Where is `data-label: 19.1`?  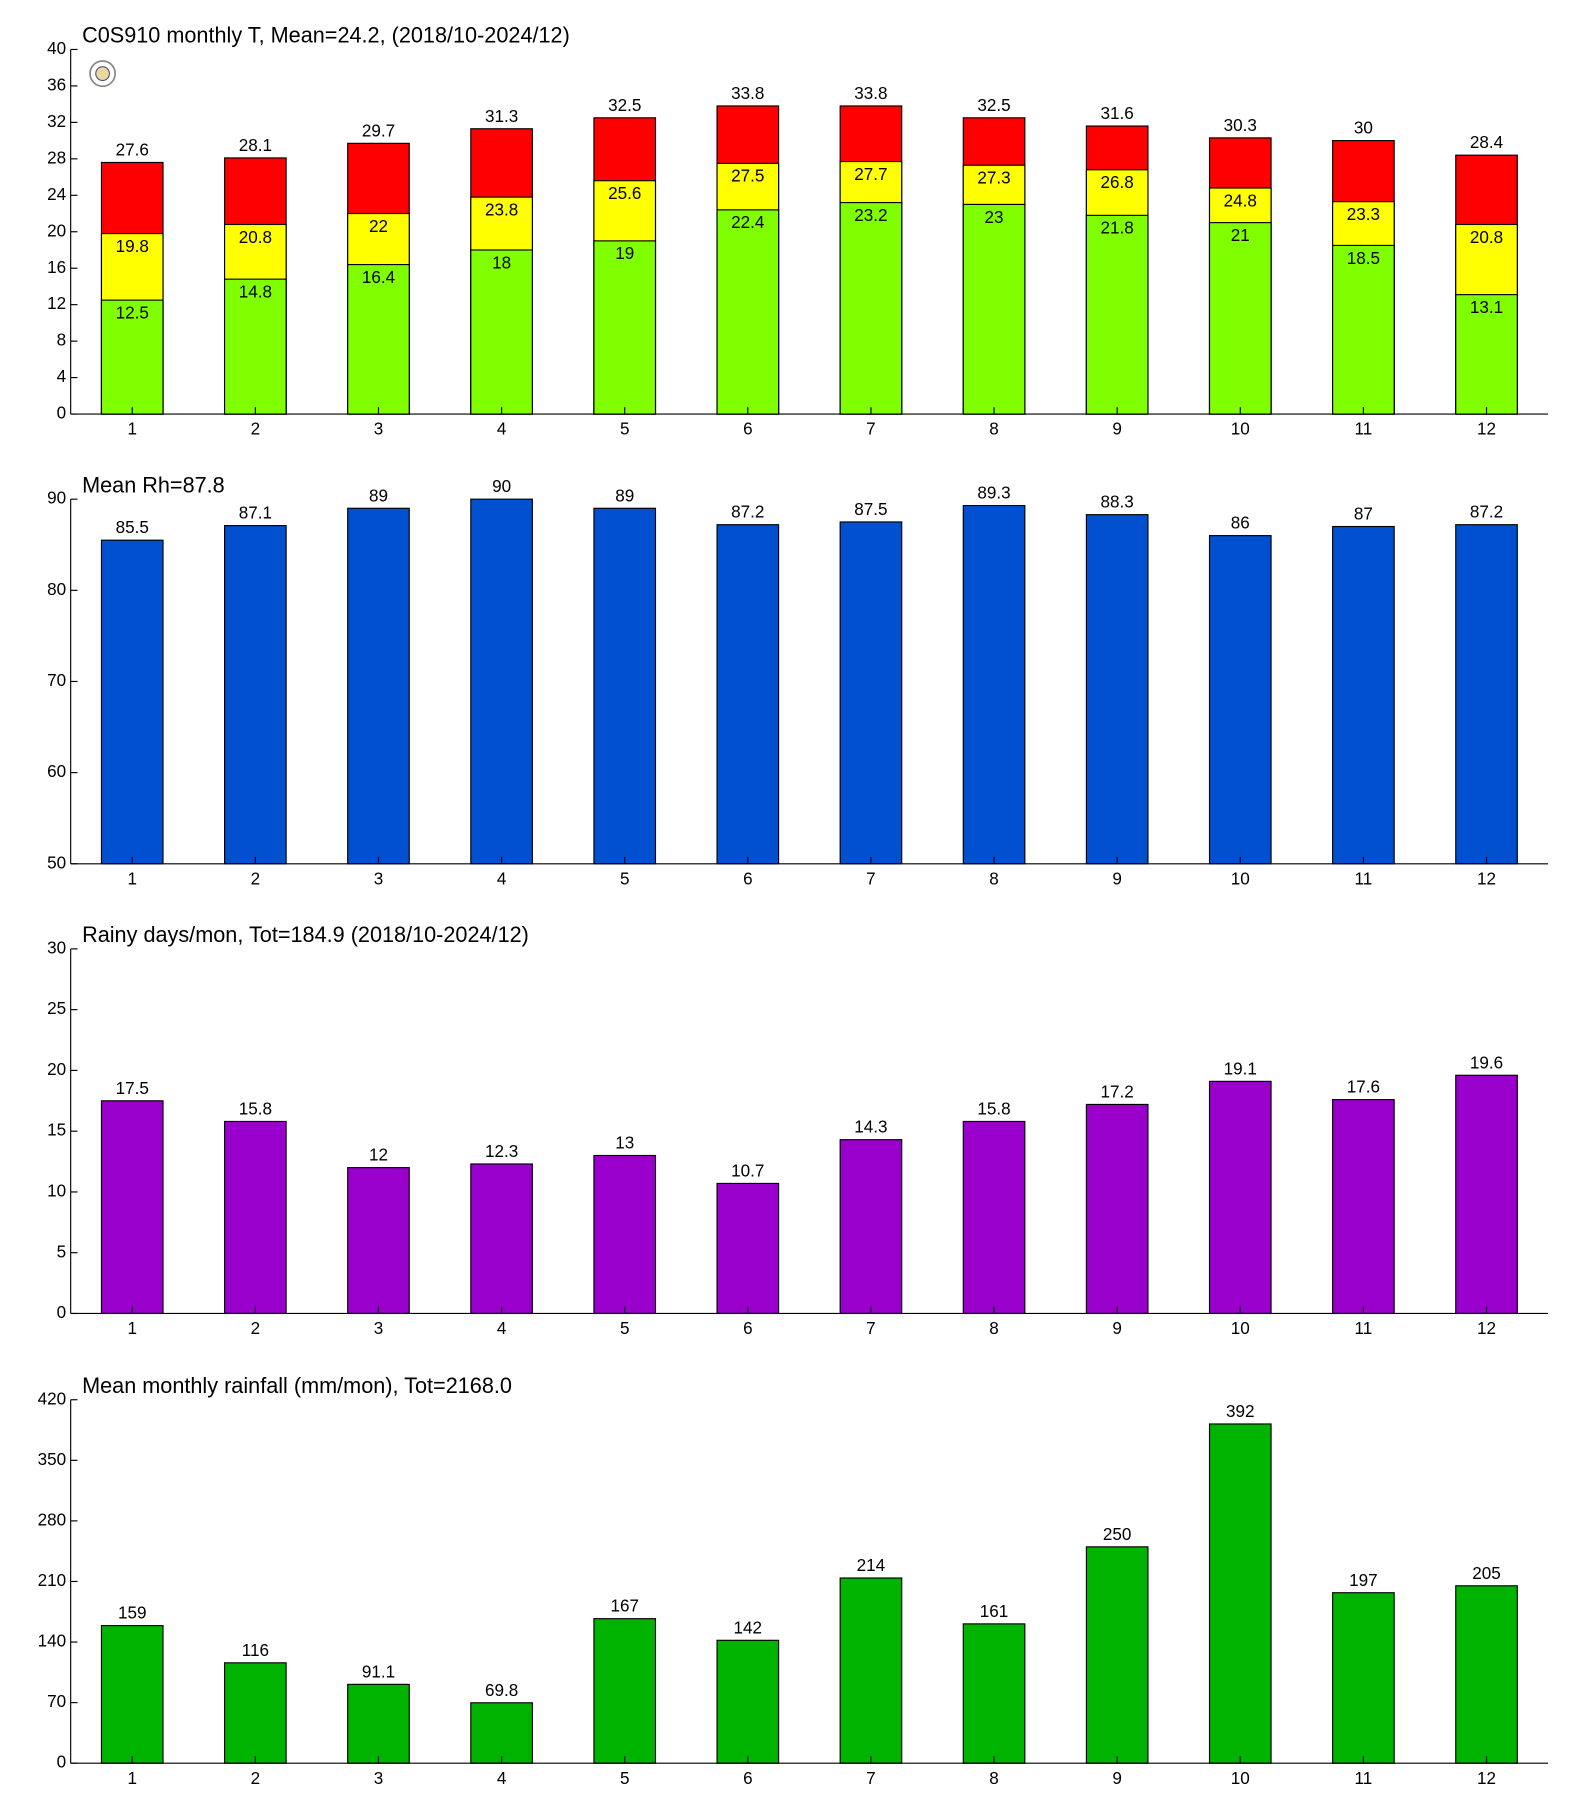
data-label: 19.1 is located at coordinates (1240, 1068).